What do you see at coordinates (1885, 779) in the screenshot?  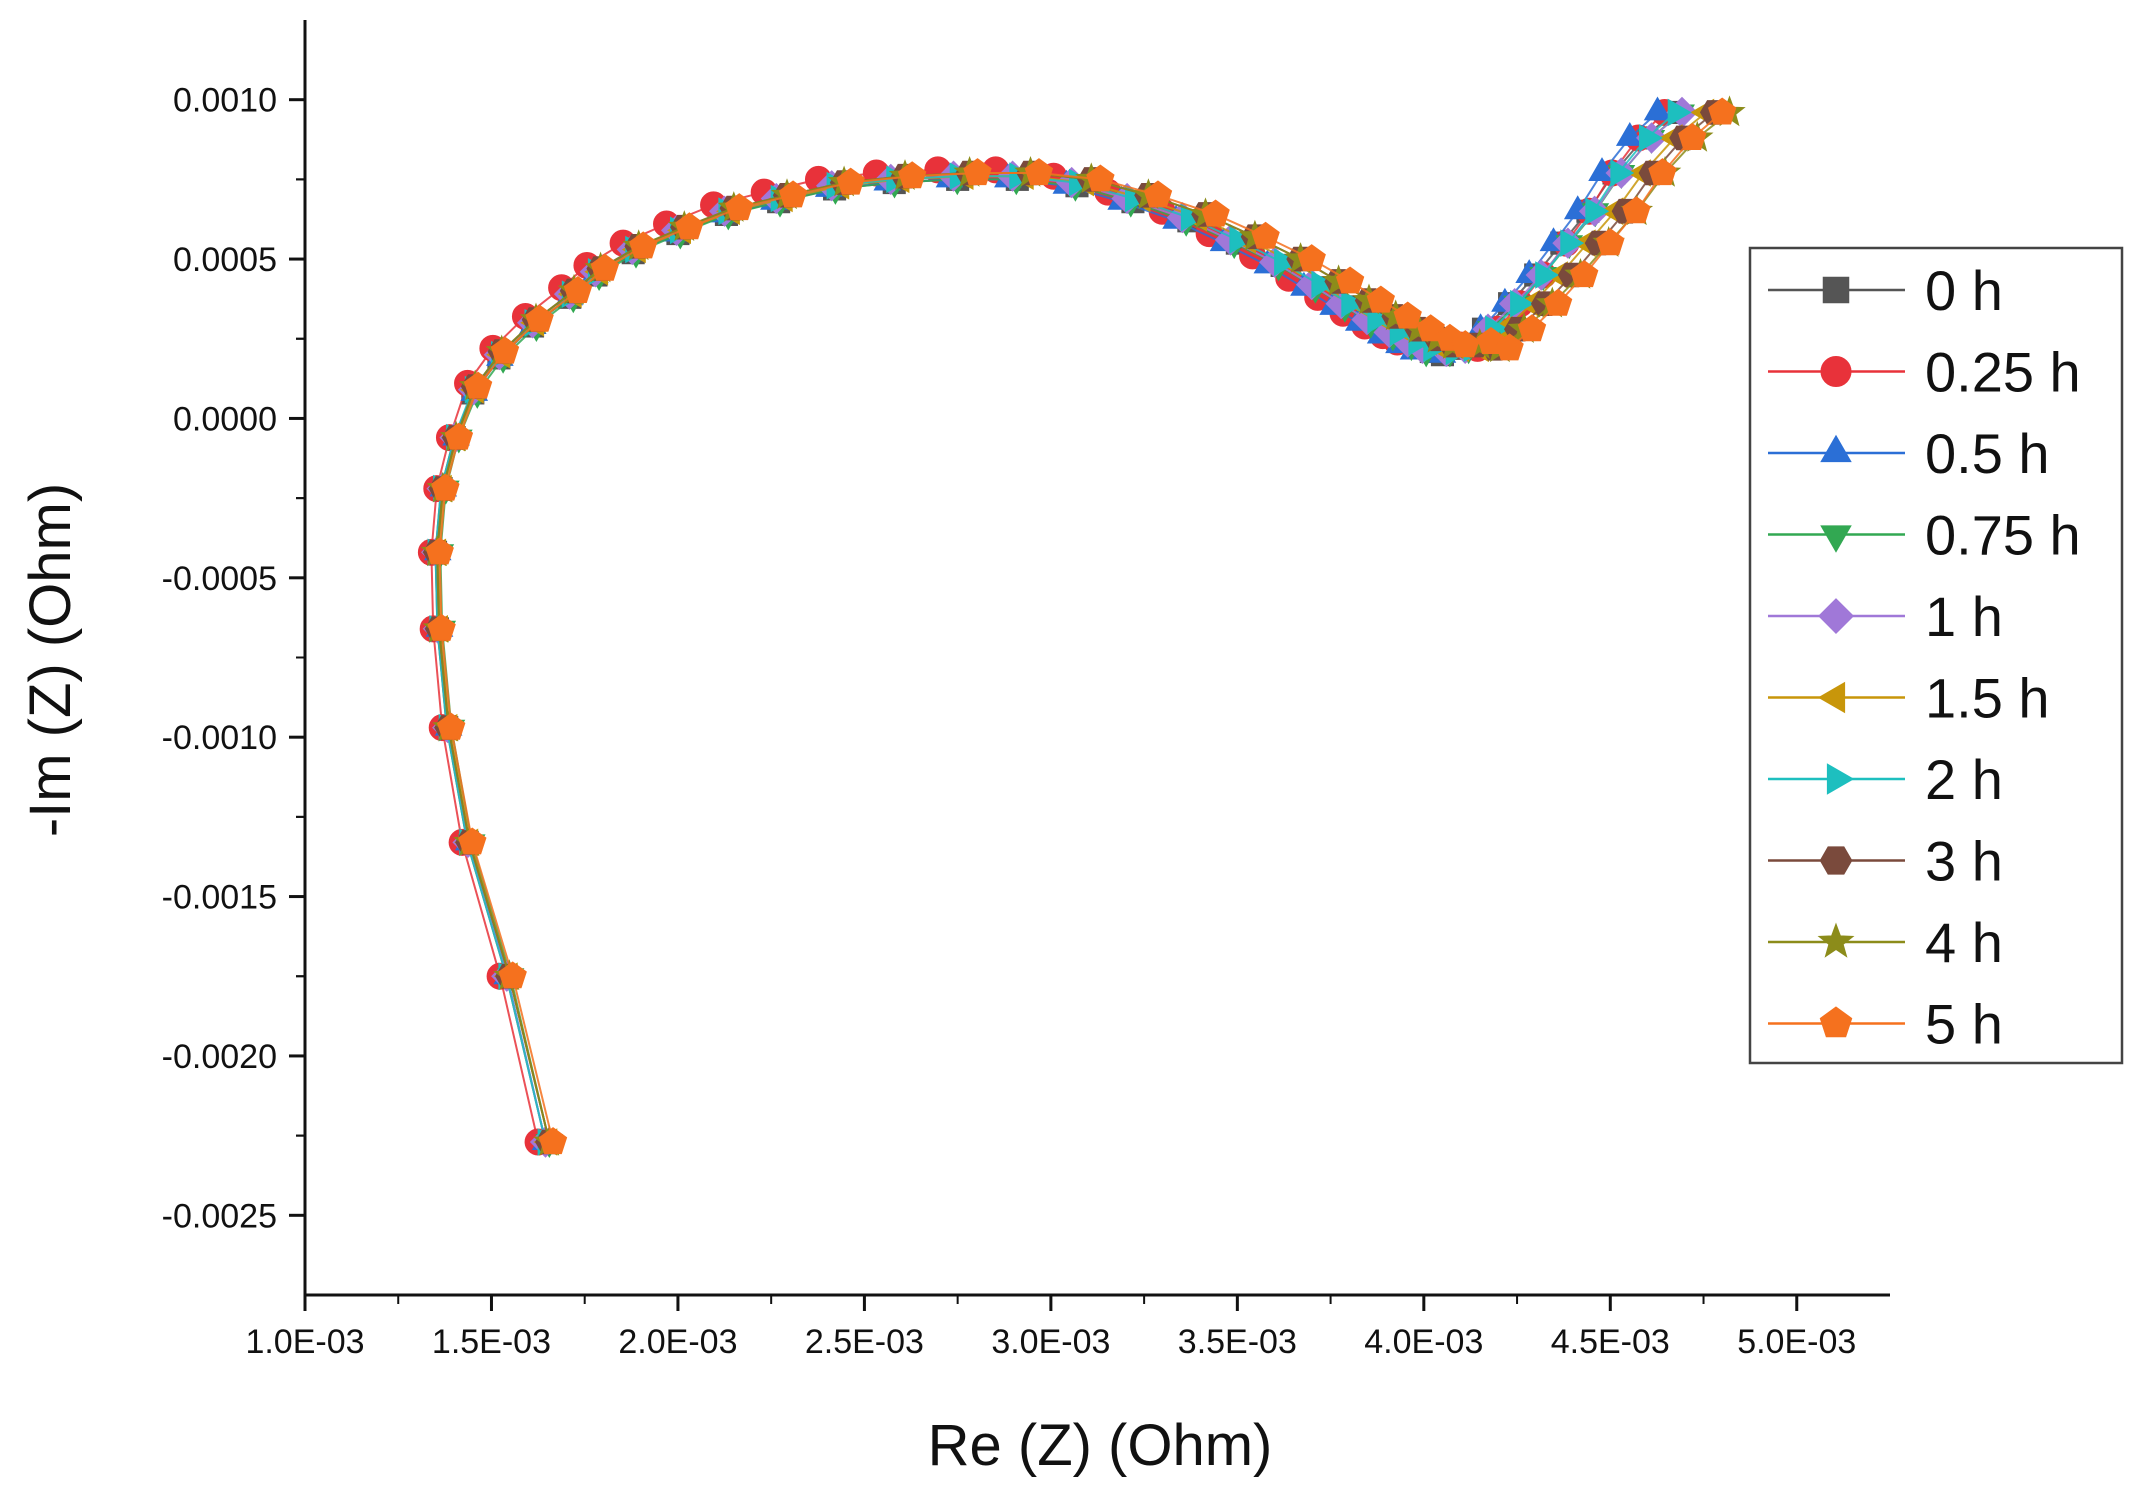 I see `legend-item: 2 h` at bounding box center [1885, 779].